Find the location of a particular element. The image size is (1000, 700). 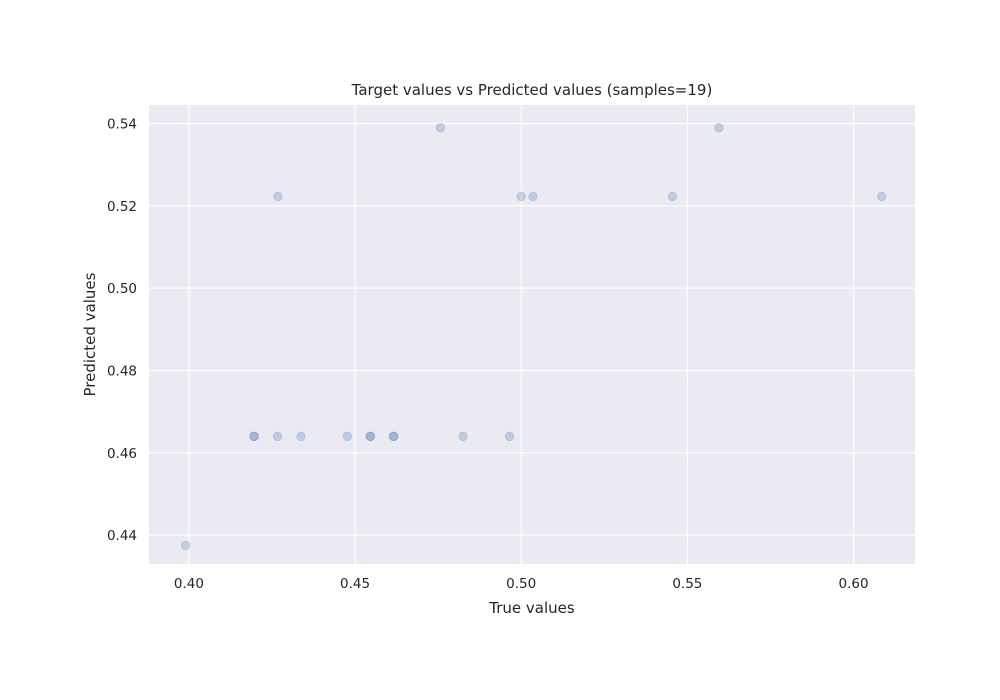

y-tick-label: 0.52 is located at coordinates (122, 207).